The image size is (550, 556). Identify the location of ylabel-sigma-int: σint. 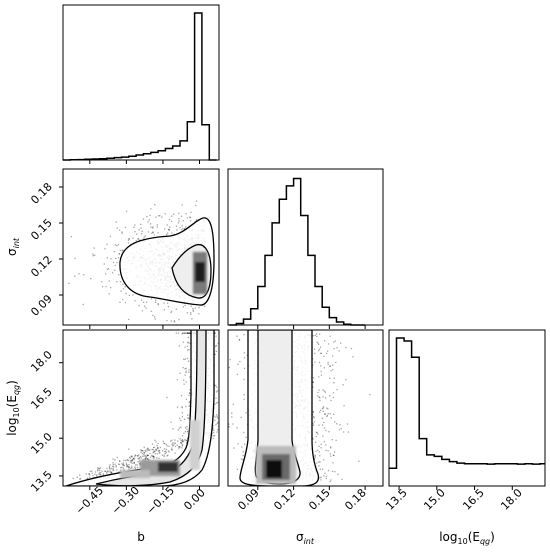
(13, 246).